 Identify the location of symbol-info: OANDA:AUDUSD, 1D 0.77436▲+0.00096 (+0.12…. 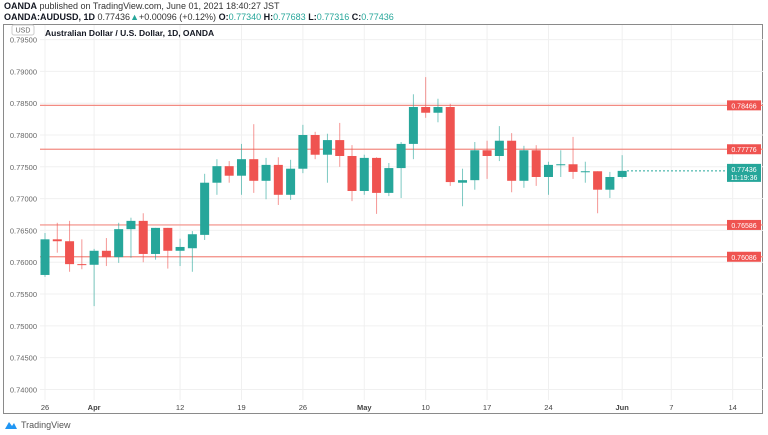
(199, 17).